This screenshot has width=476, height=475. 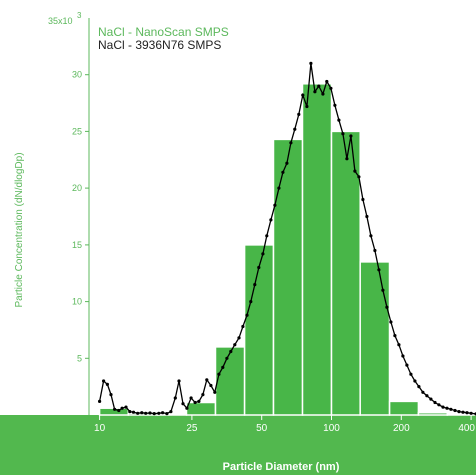 I want to click on x-tick-label-2: 50, so click(x=262, y=428).